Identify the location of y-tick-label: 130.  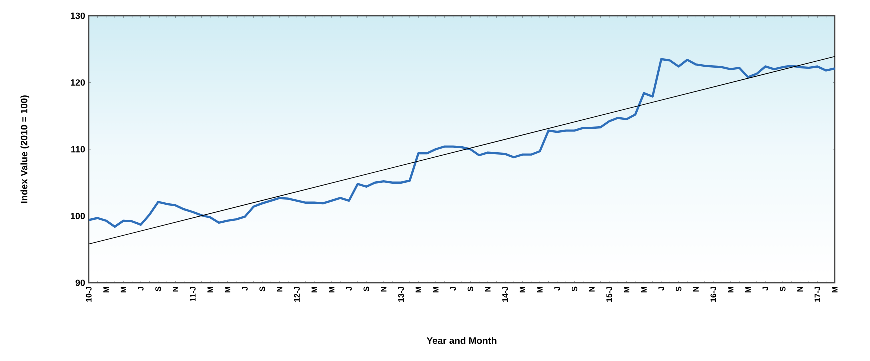
(78, 16).